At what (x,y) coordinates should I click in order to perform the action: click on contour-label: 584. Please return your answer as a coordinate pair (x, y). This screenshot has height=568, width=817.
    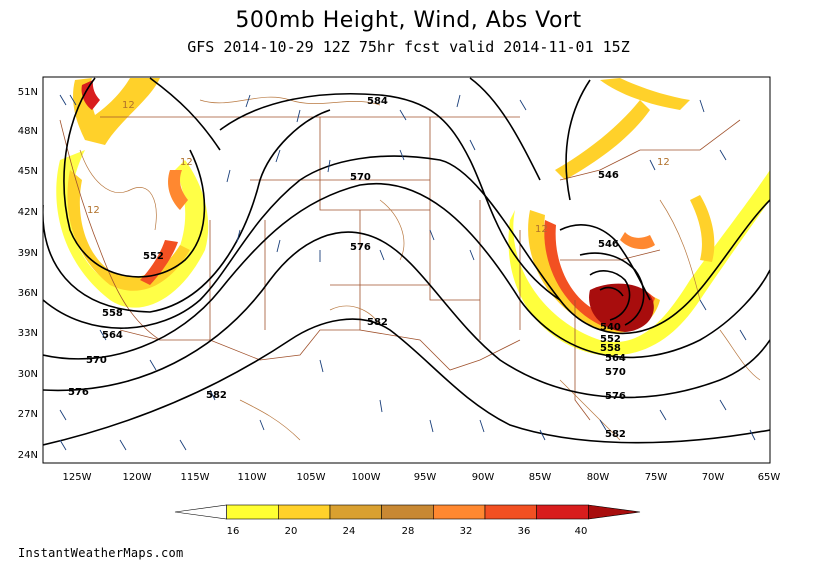
    Looking at the image, I should click on (377, 101).